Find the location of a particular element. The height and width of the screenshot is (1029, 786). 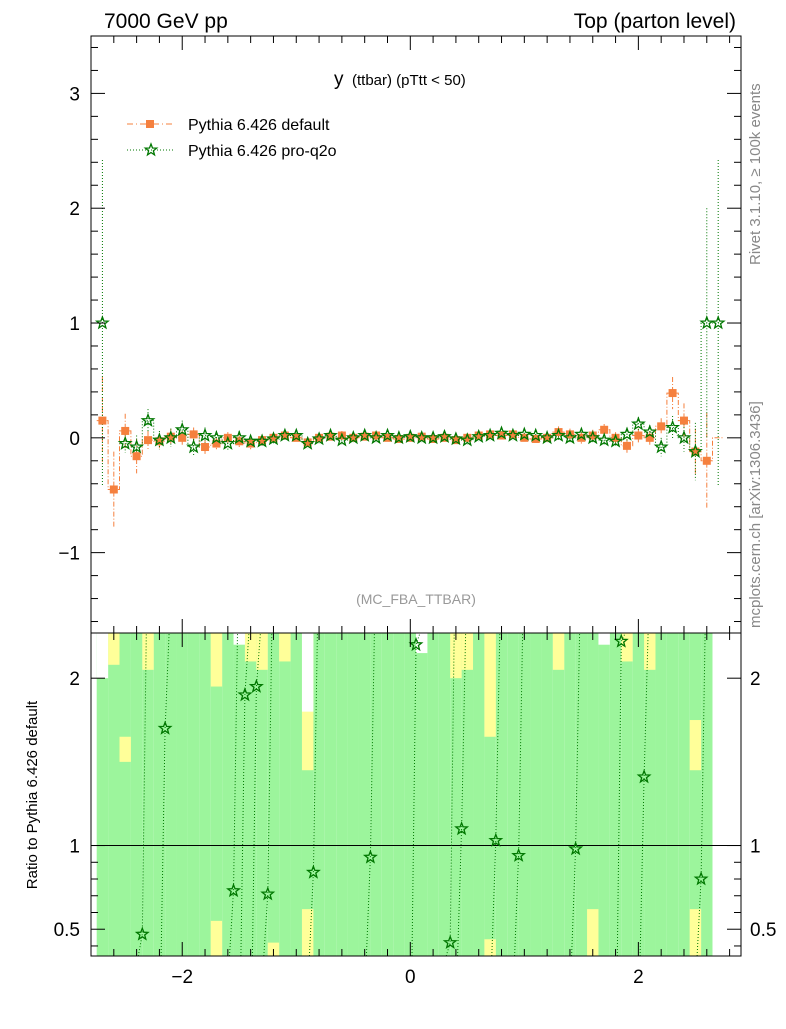

y-tick-label: 1 is located at coordinates (74, 324).